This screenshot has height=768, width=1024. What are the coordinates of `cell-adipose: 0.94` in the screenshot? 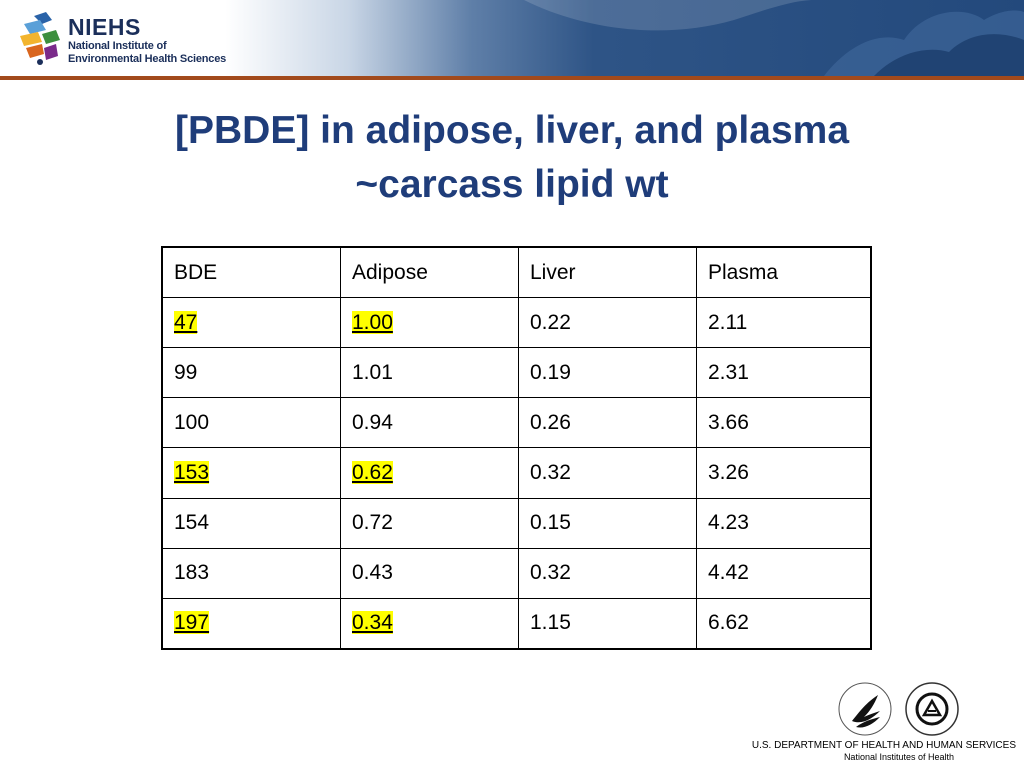 It's located at (429, 423).